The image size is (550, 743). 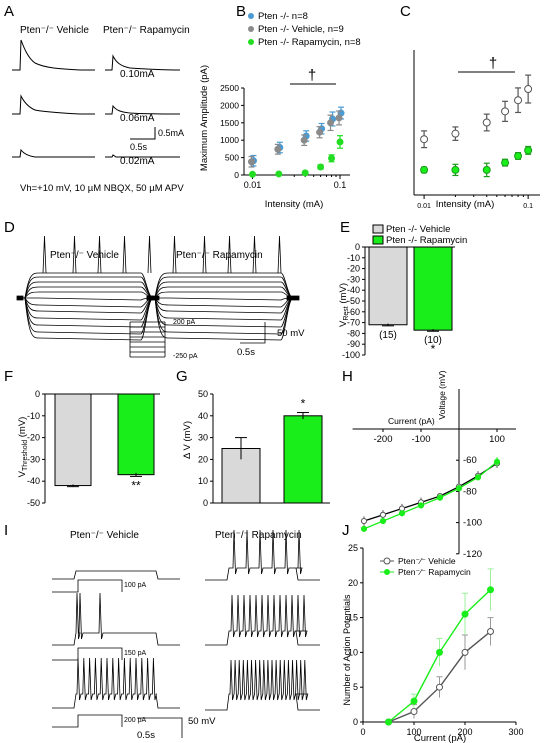 I want to click on axesF-sig-1: **, so click(x=136, y=485).